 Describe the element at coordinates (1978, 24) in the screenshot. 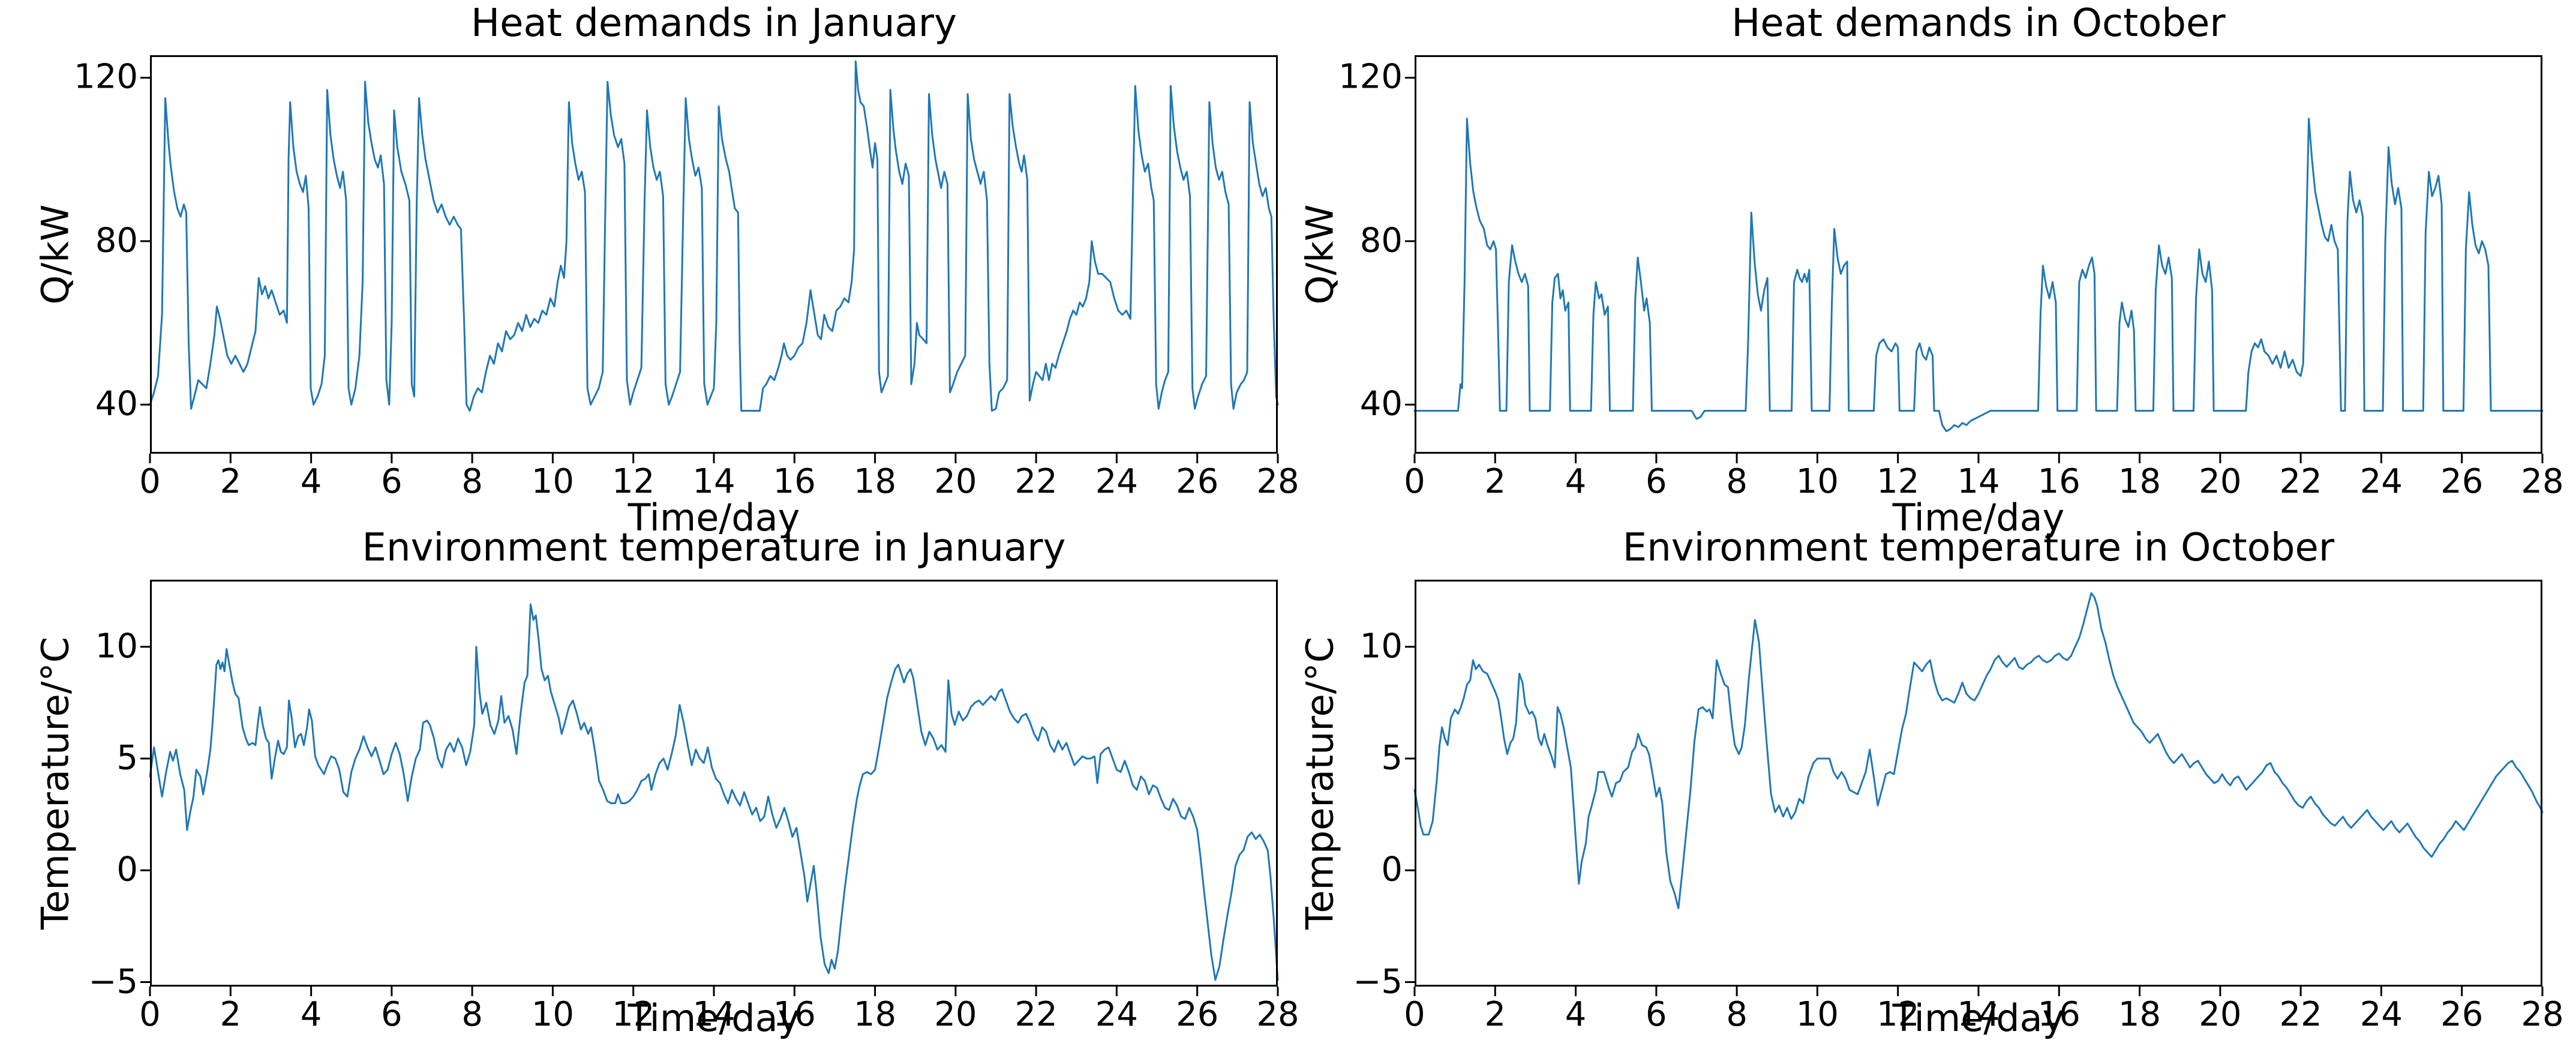

I see `chart-title: Heat demands in October` at that location.